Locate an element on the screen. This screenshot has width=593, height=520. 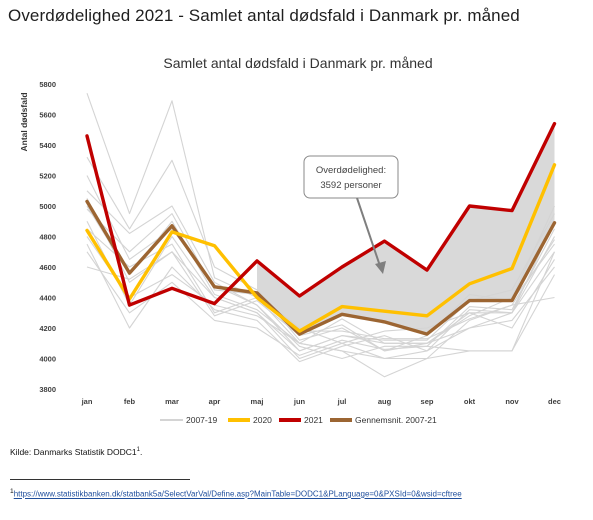
source-note: Kilde: Danmarks Statistik DODC11. is located at coordinates (76, 452).